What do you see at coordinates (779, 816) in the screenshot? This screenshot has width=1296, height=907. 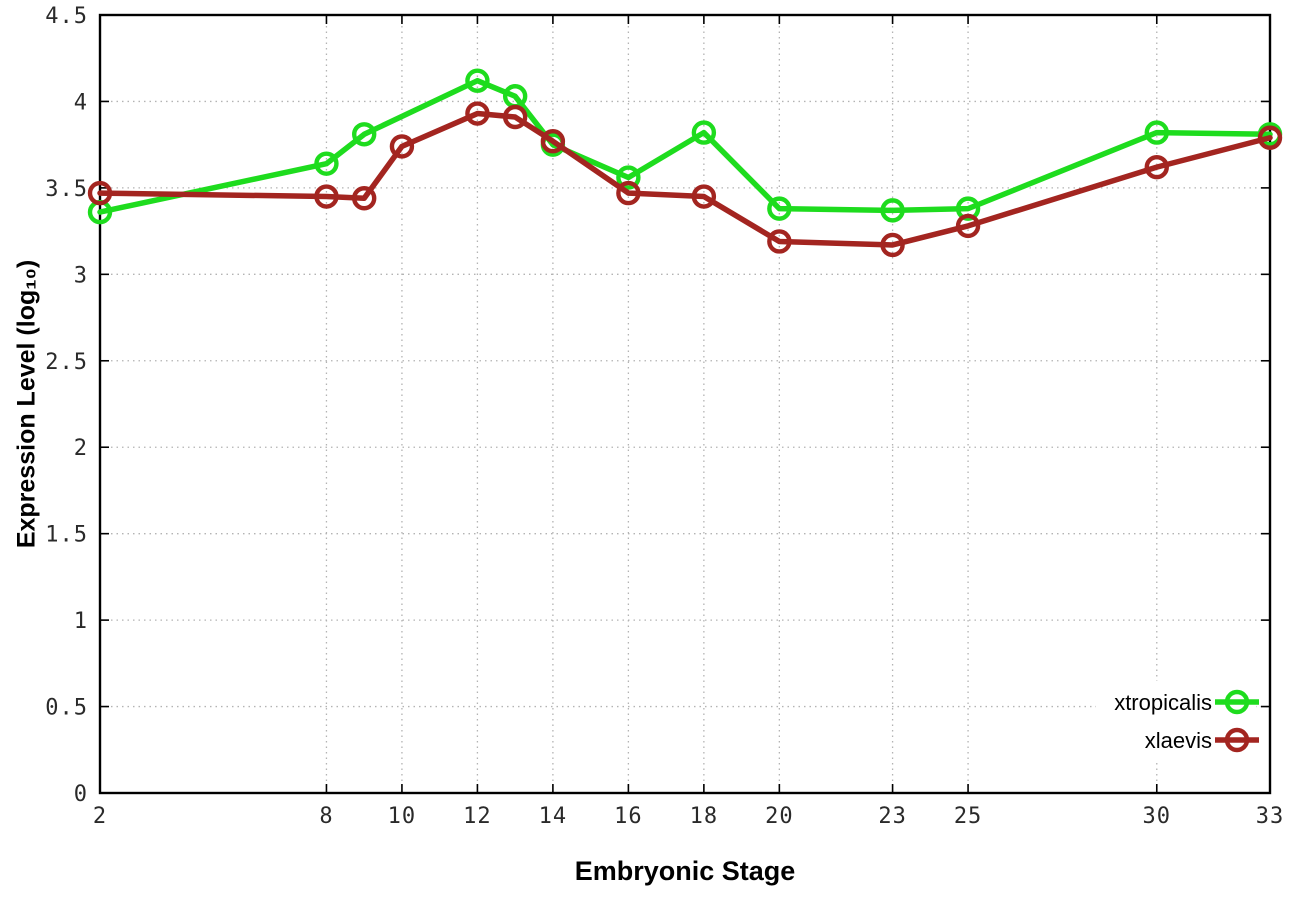 I see `x-tick-label: 20` at bounding box center [779, 816].